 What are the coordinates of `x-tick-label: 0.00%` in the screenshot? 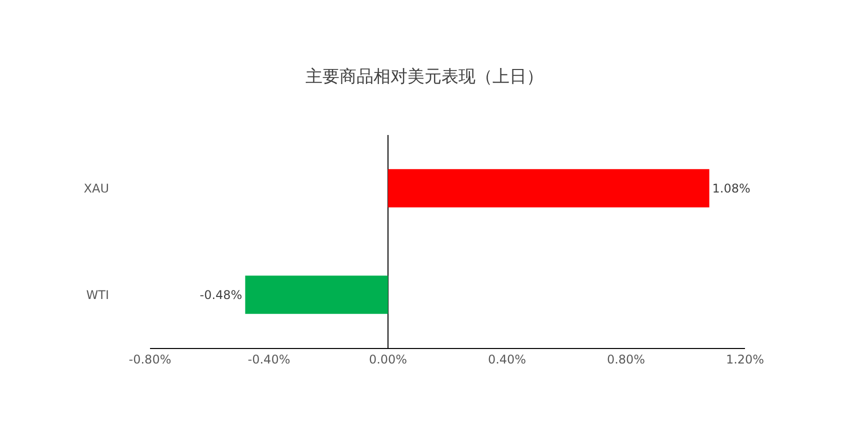 It's located at (388, 359).